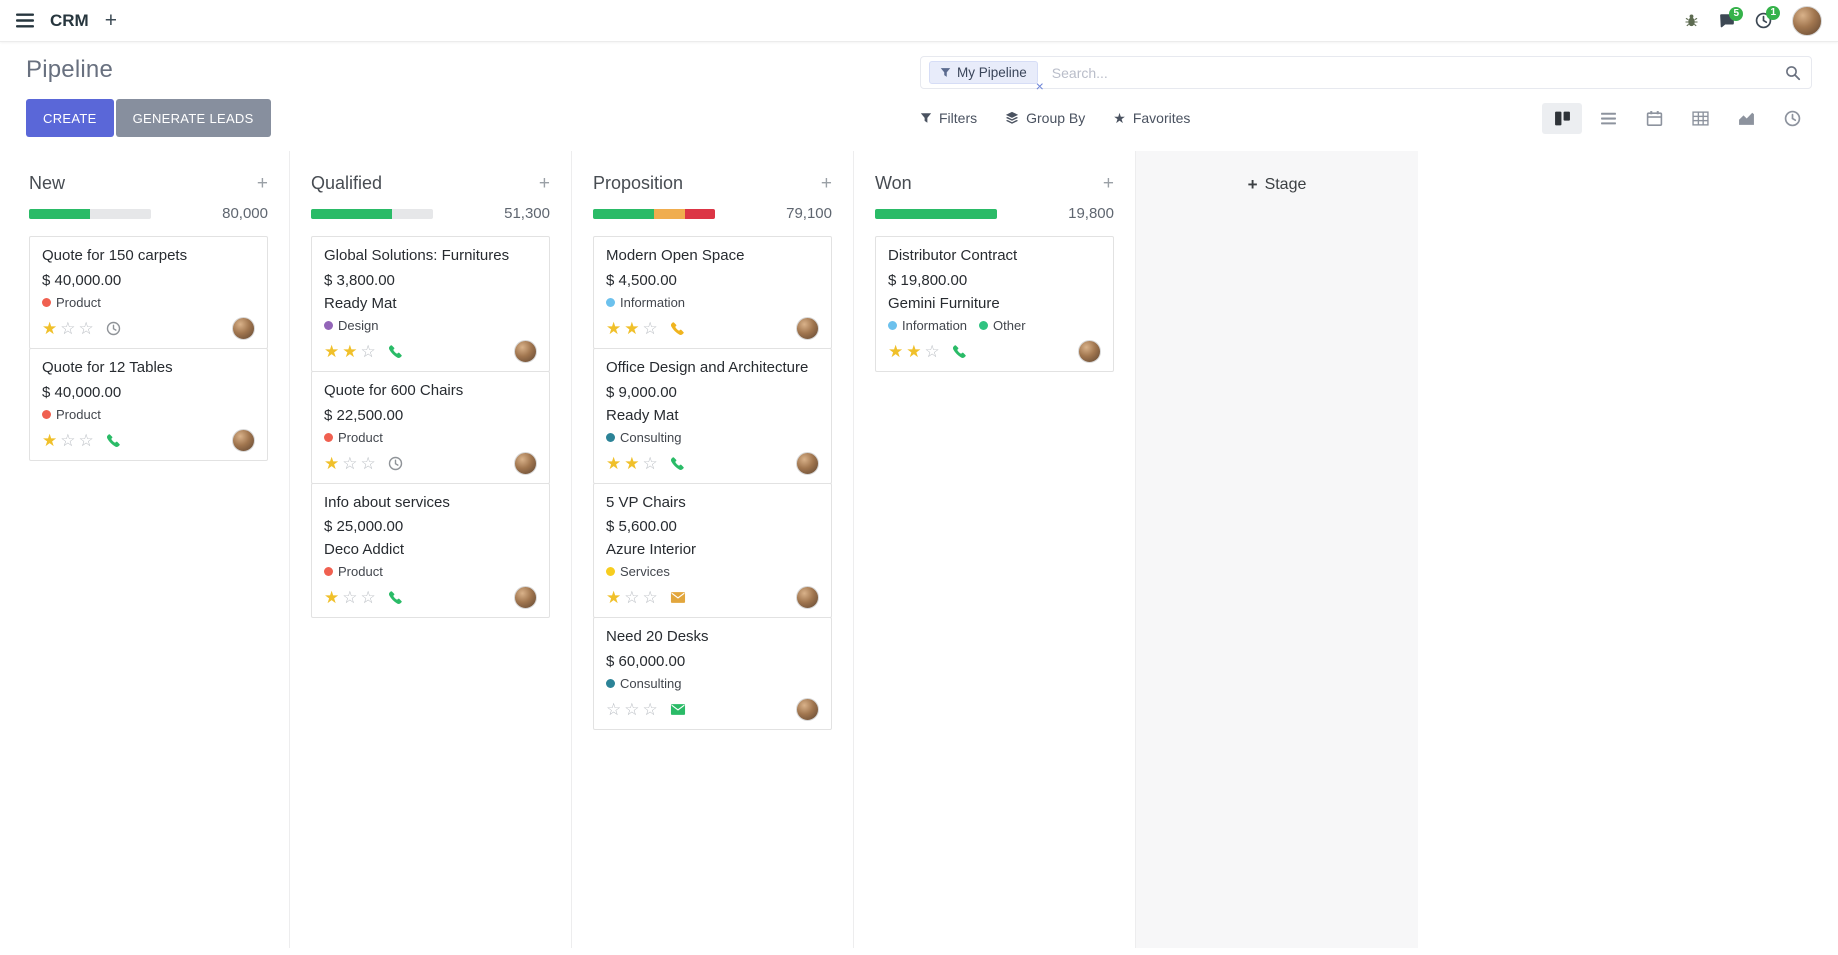  Describe the element at coordinates (638, 183) in the screenshot. I see `column-title: Proposition` at that location.